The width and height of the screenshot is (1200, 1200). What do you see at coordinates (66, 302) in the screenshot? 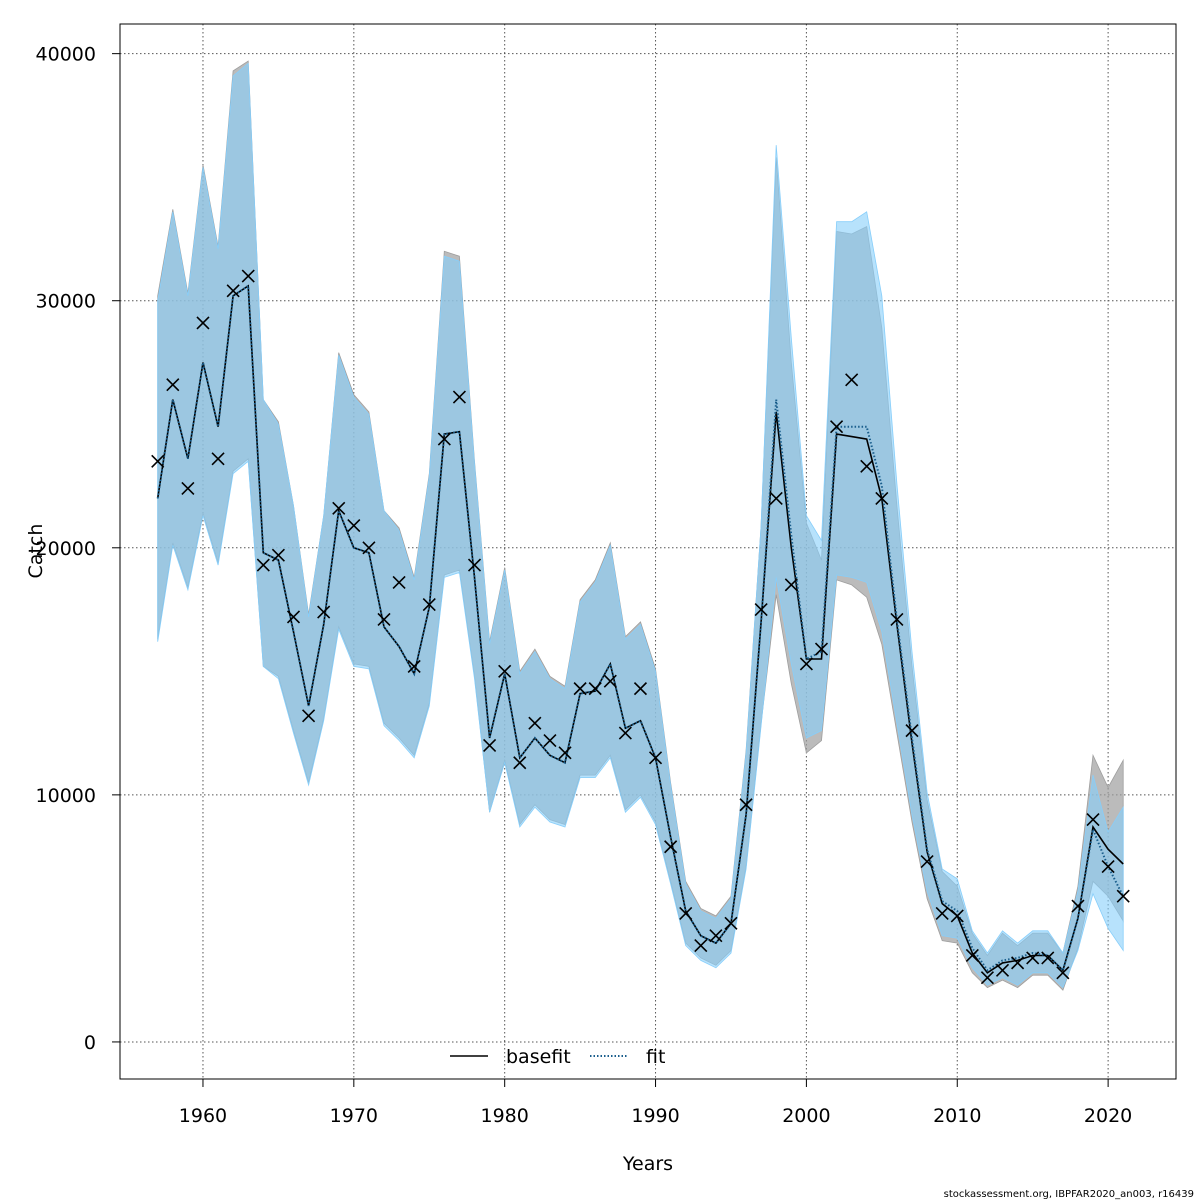
I see `y-tick-label-30000: 30000` at bounding box center [66, 302].